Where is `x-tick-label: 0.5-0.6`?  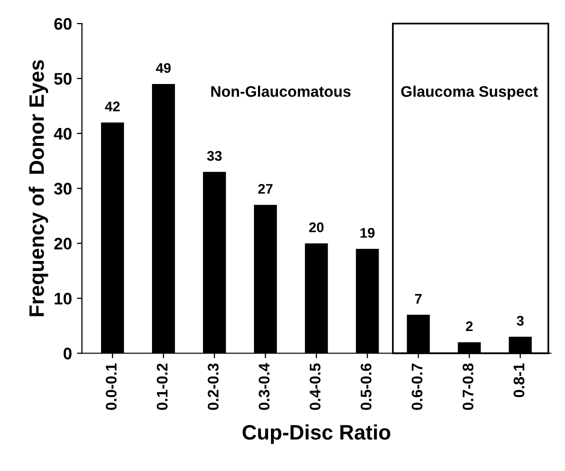
x-tick-label: 0.5-0.6 is located at coordinates (366, 387).